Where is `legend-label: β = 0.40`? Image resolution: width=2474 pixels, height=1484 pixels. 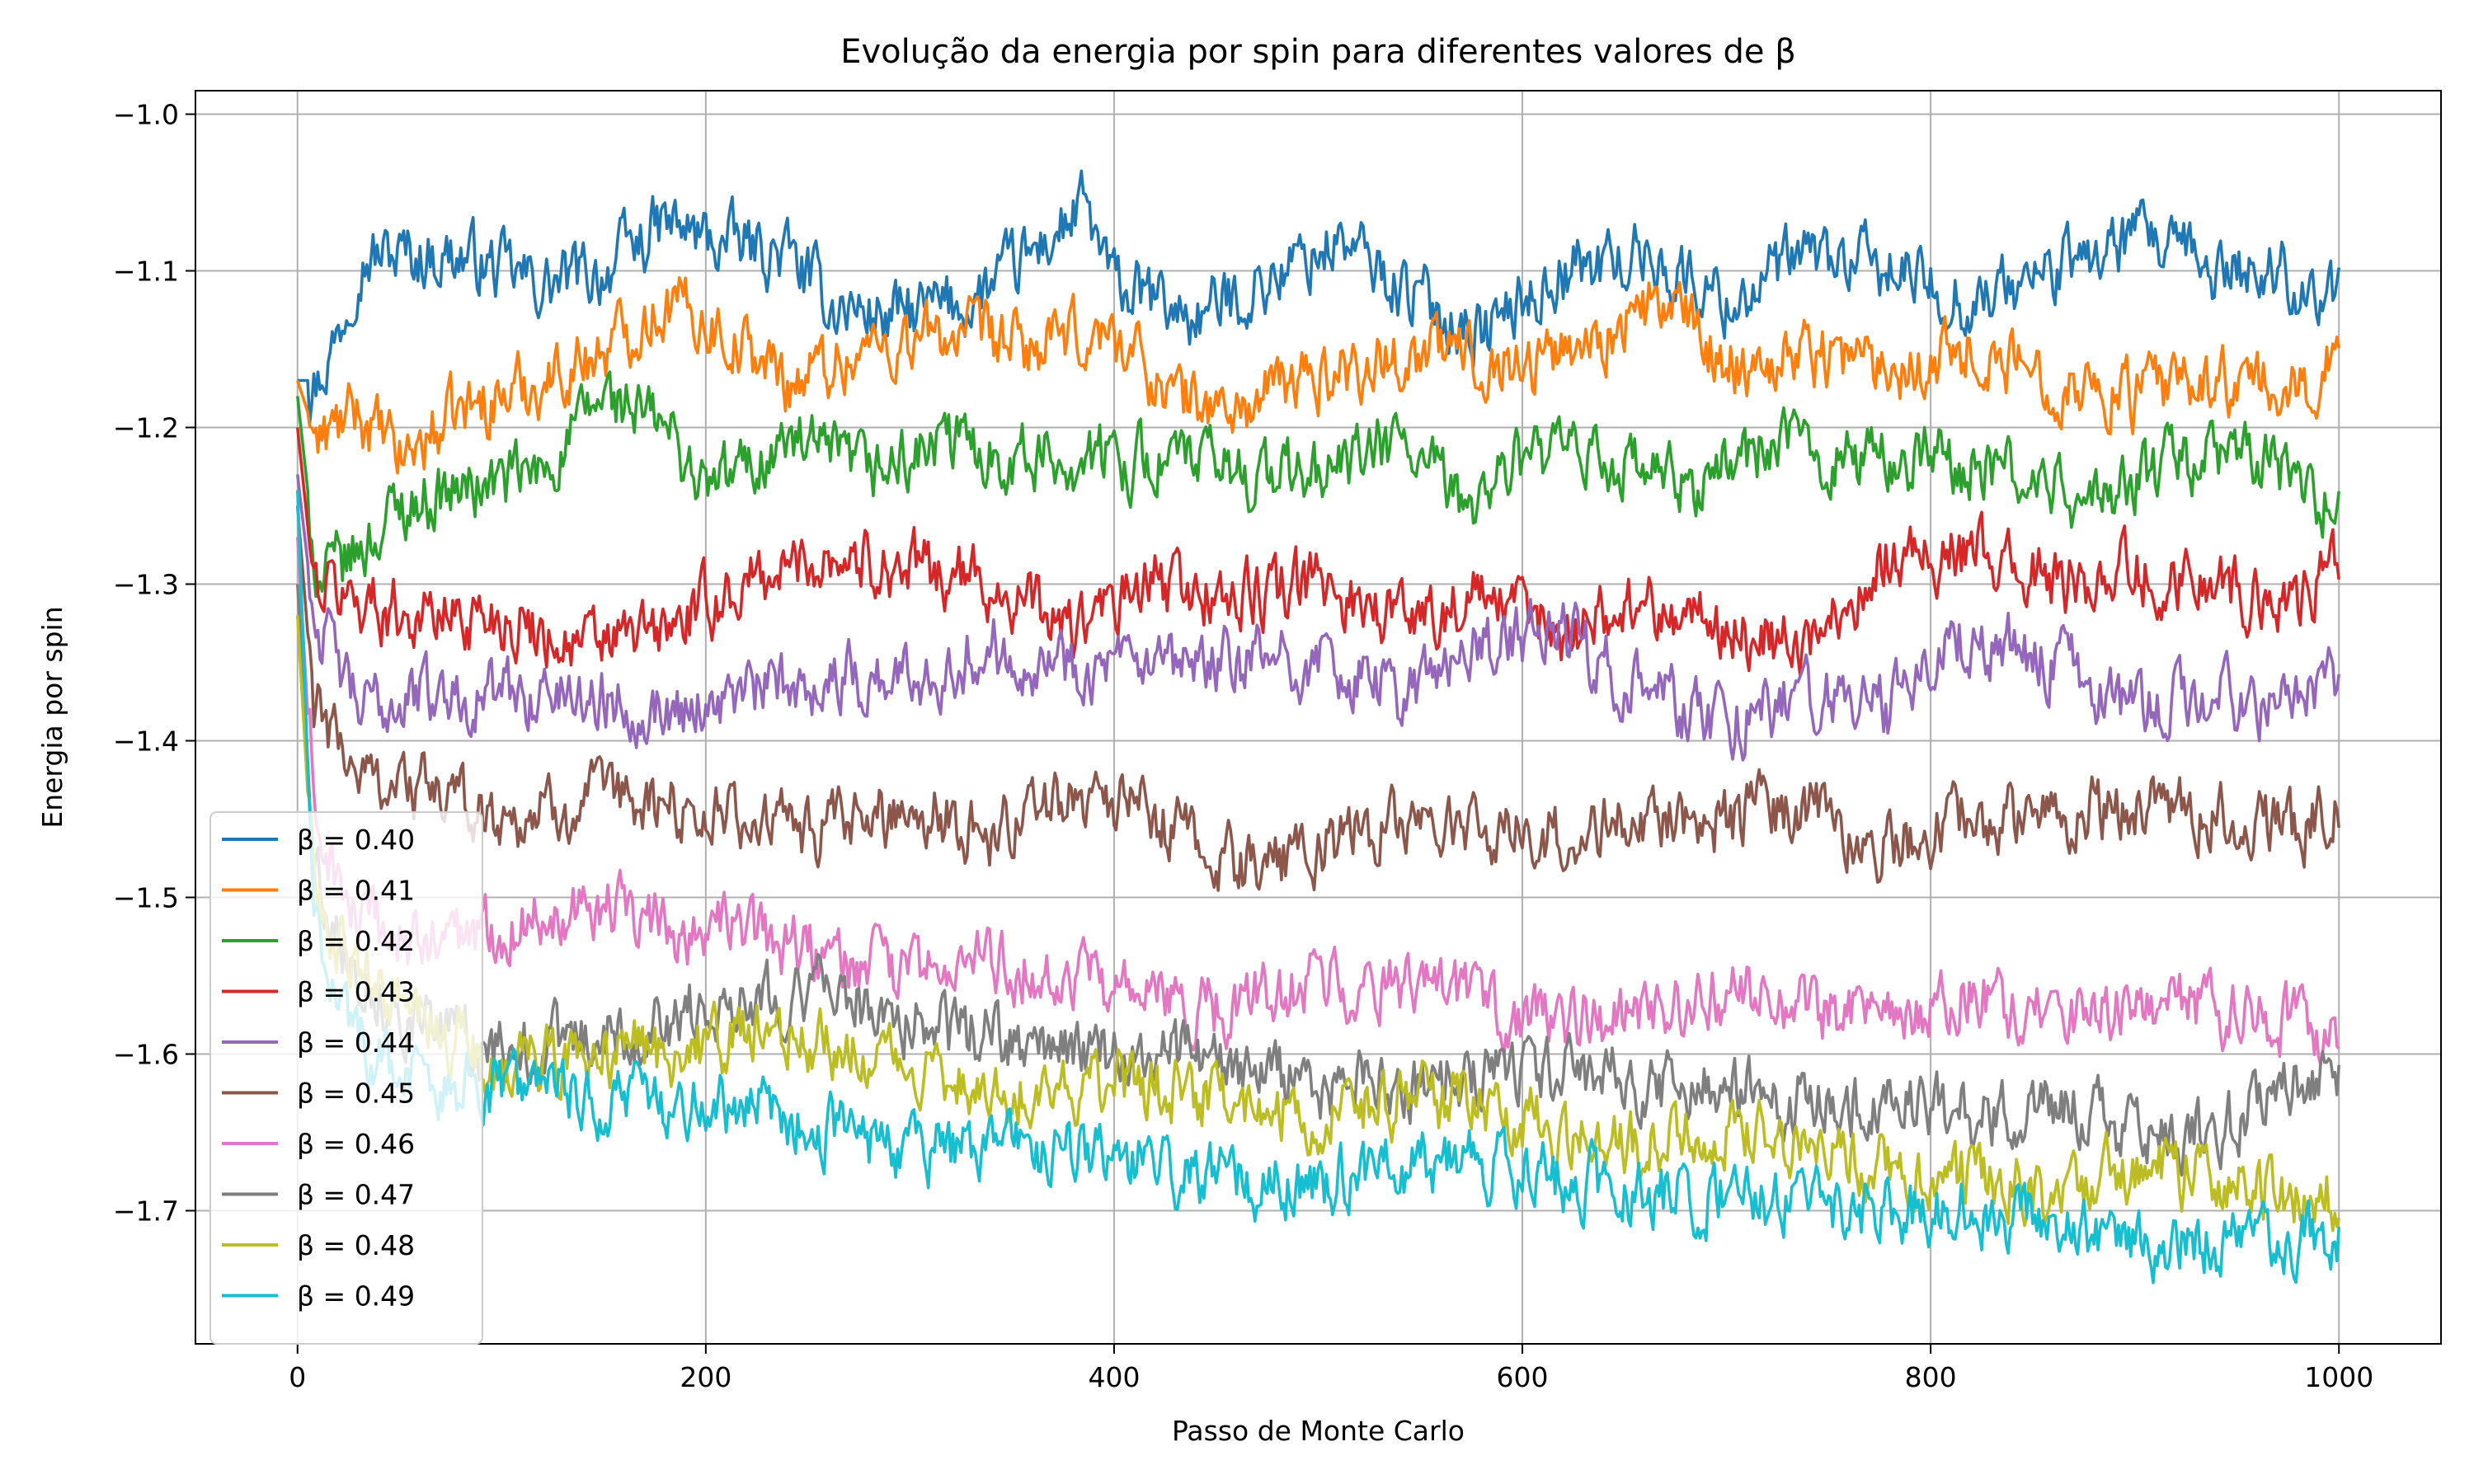 legend-label: β = 0.40 is located at coordinates (356, 840).